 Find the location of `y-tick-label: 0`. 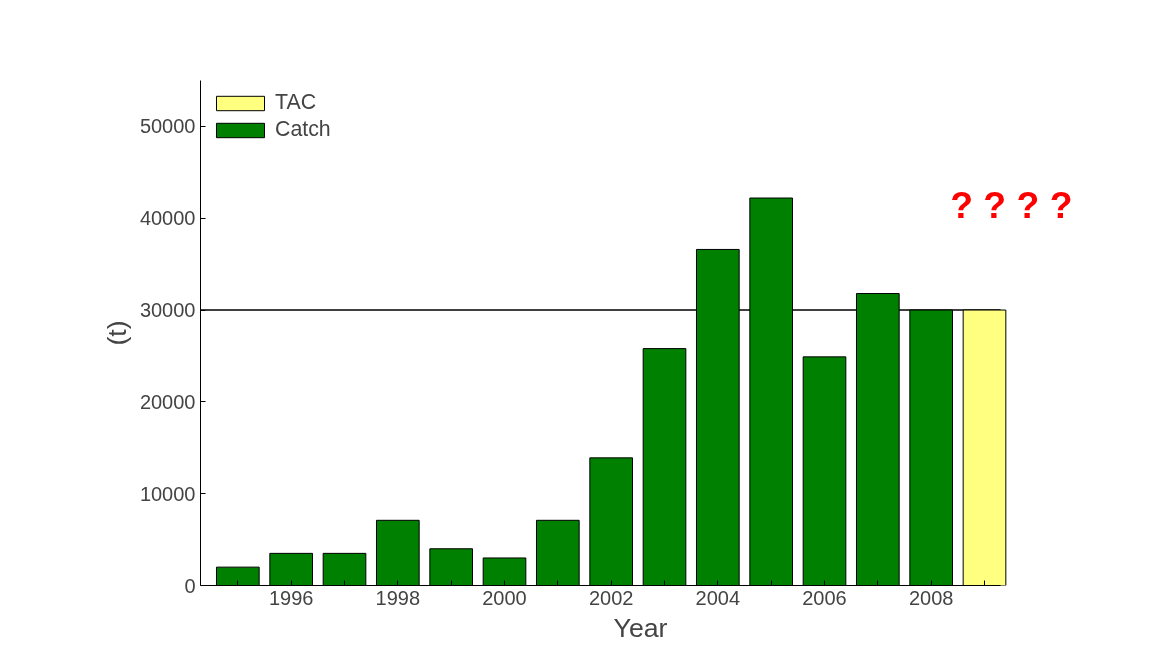

y-tick-label: 0 is located at coordinates (190, 585).